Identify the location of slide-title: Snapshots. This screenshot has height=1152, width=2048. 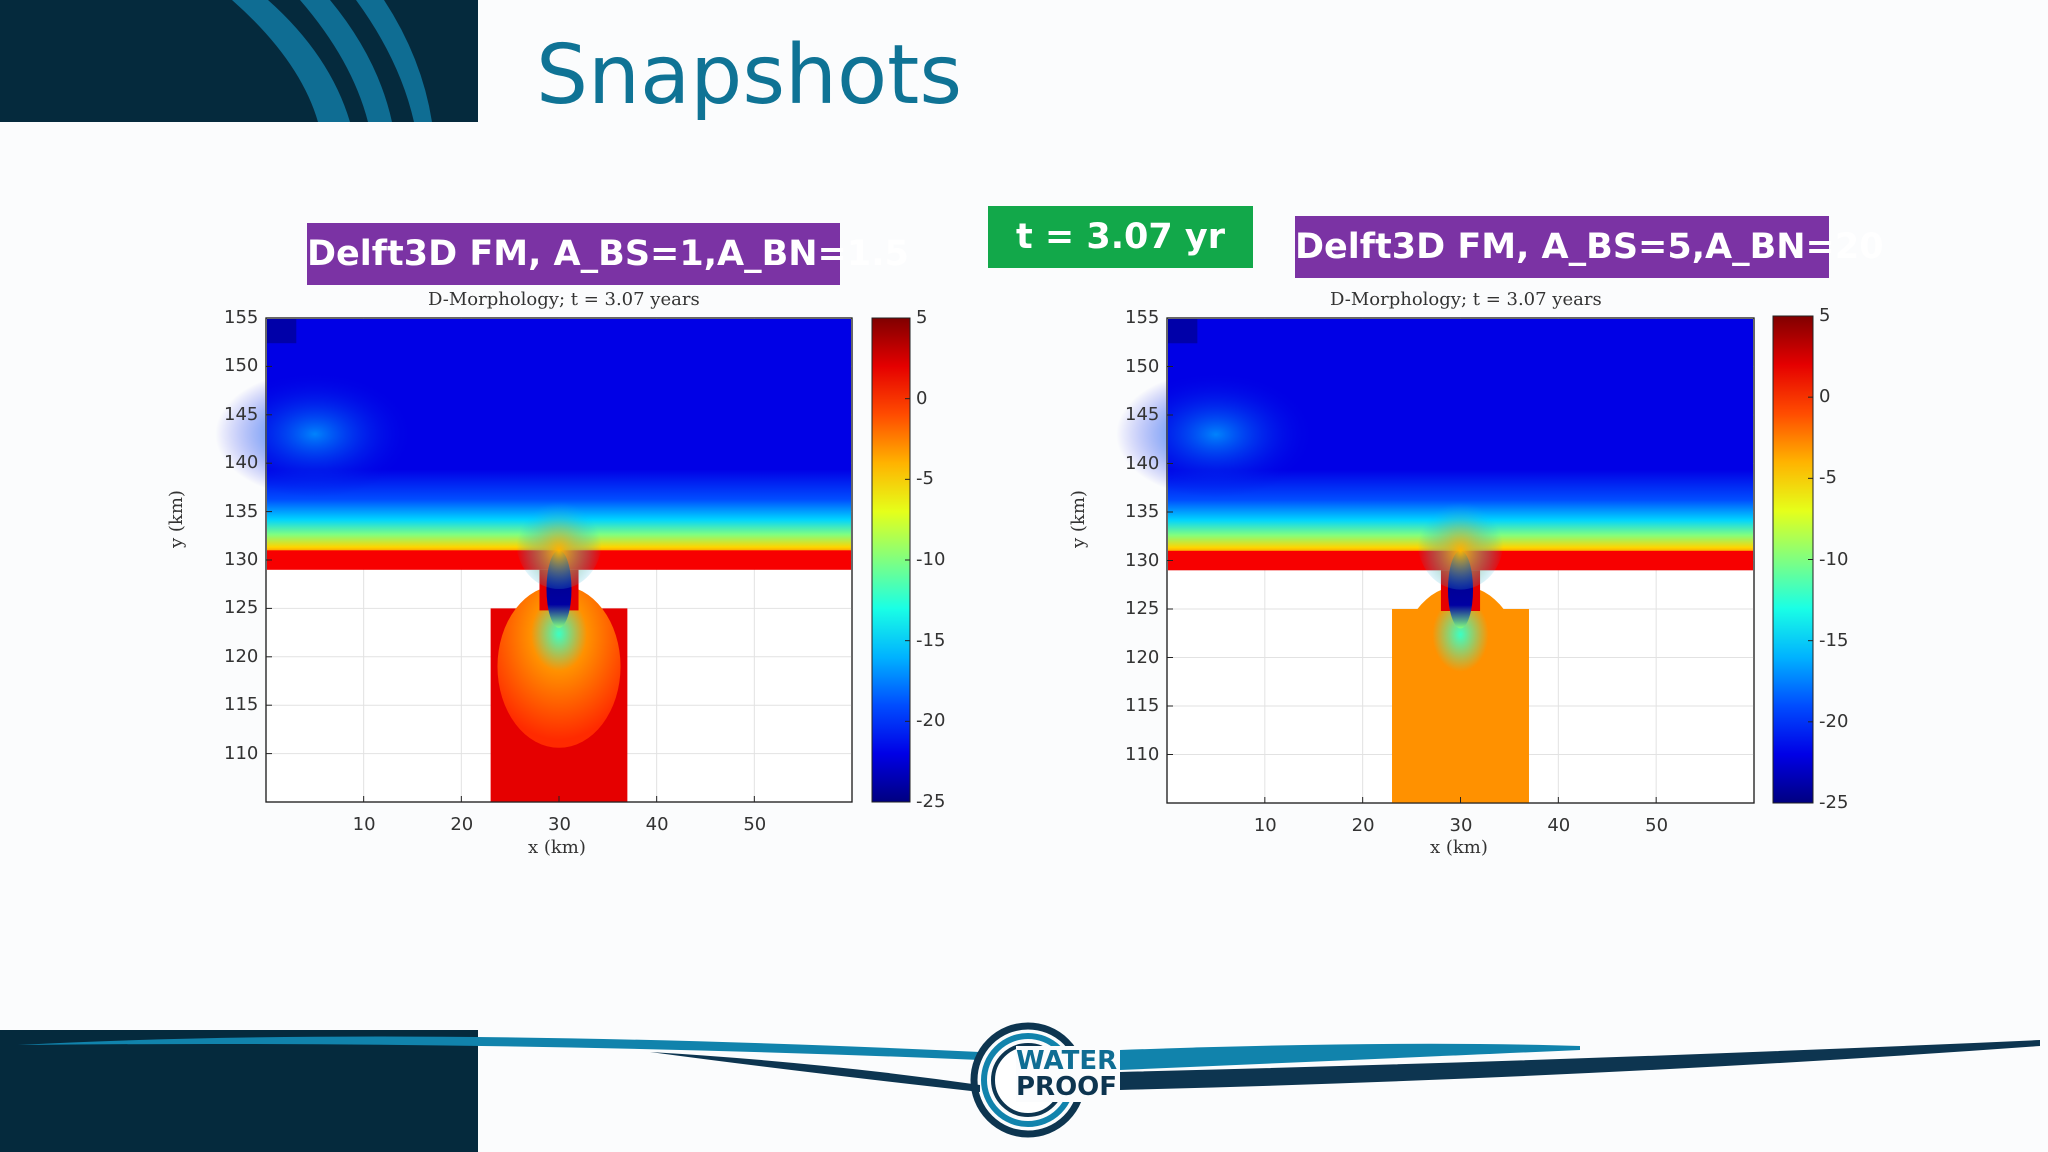
(749, 75).